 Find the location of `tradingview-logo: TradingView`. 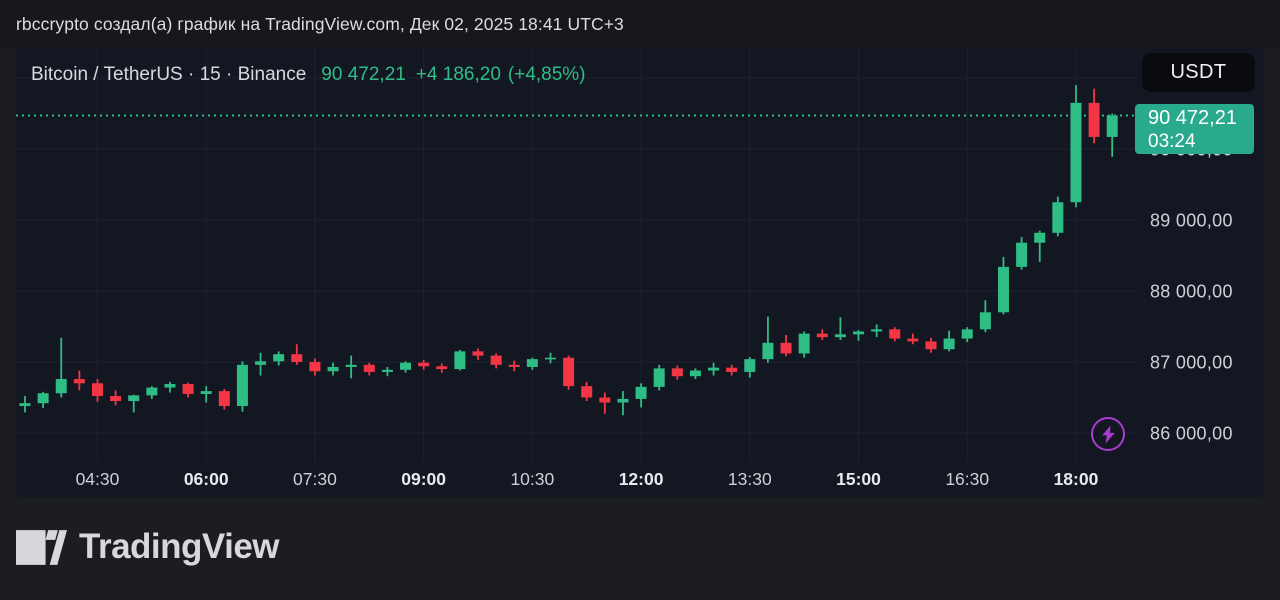

tradingview-logo: TradingView is located at coordinates (148, 547).